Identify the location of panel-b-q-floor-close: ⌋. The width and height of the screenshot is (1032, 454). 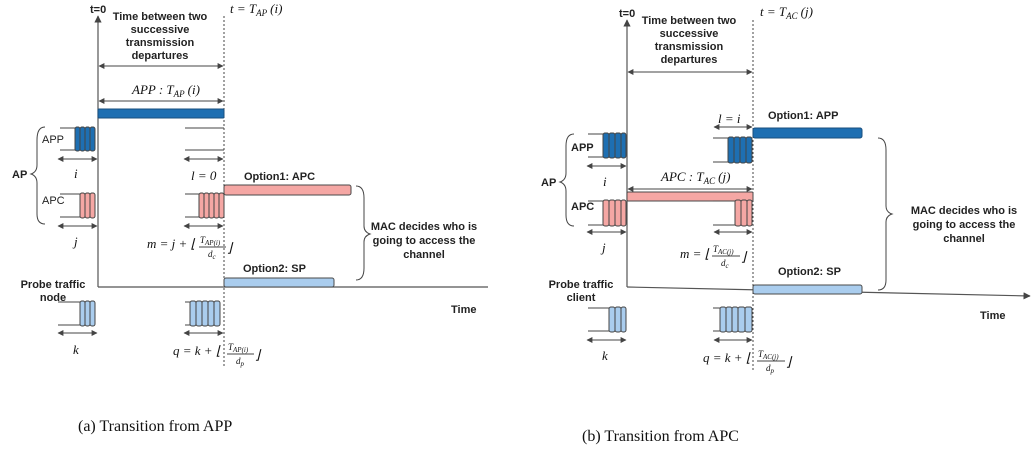
(789, 361).